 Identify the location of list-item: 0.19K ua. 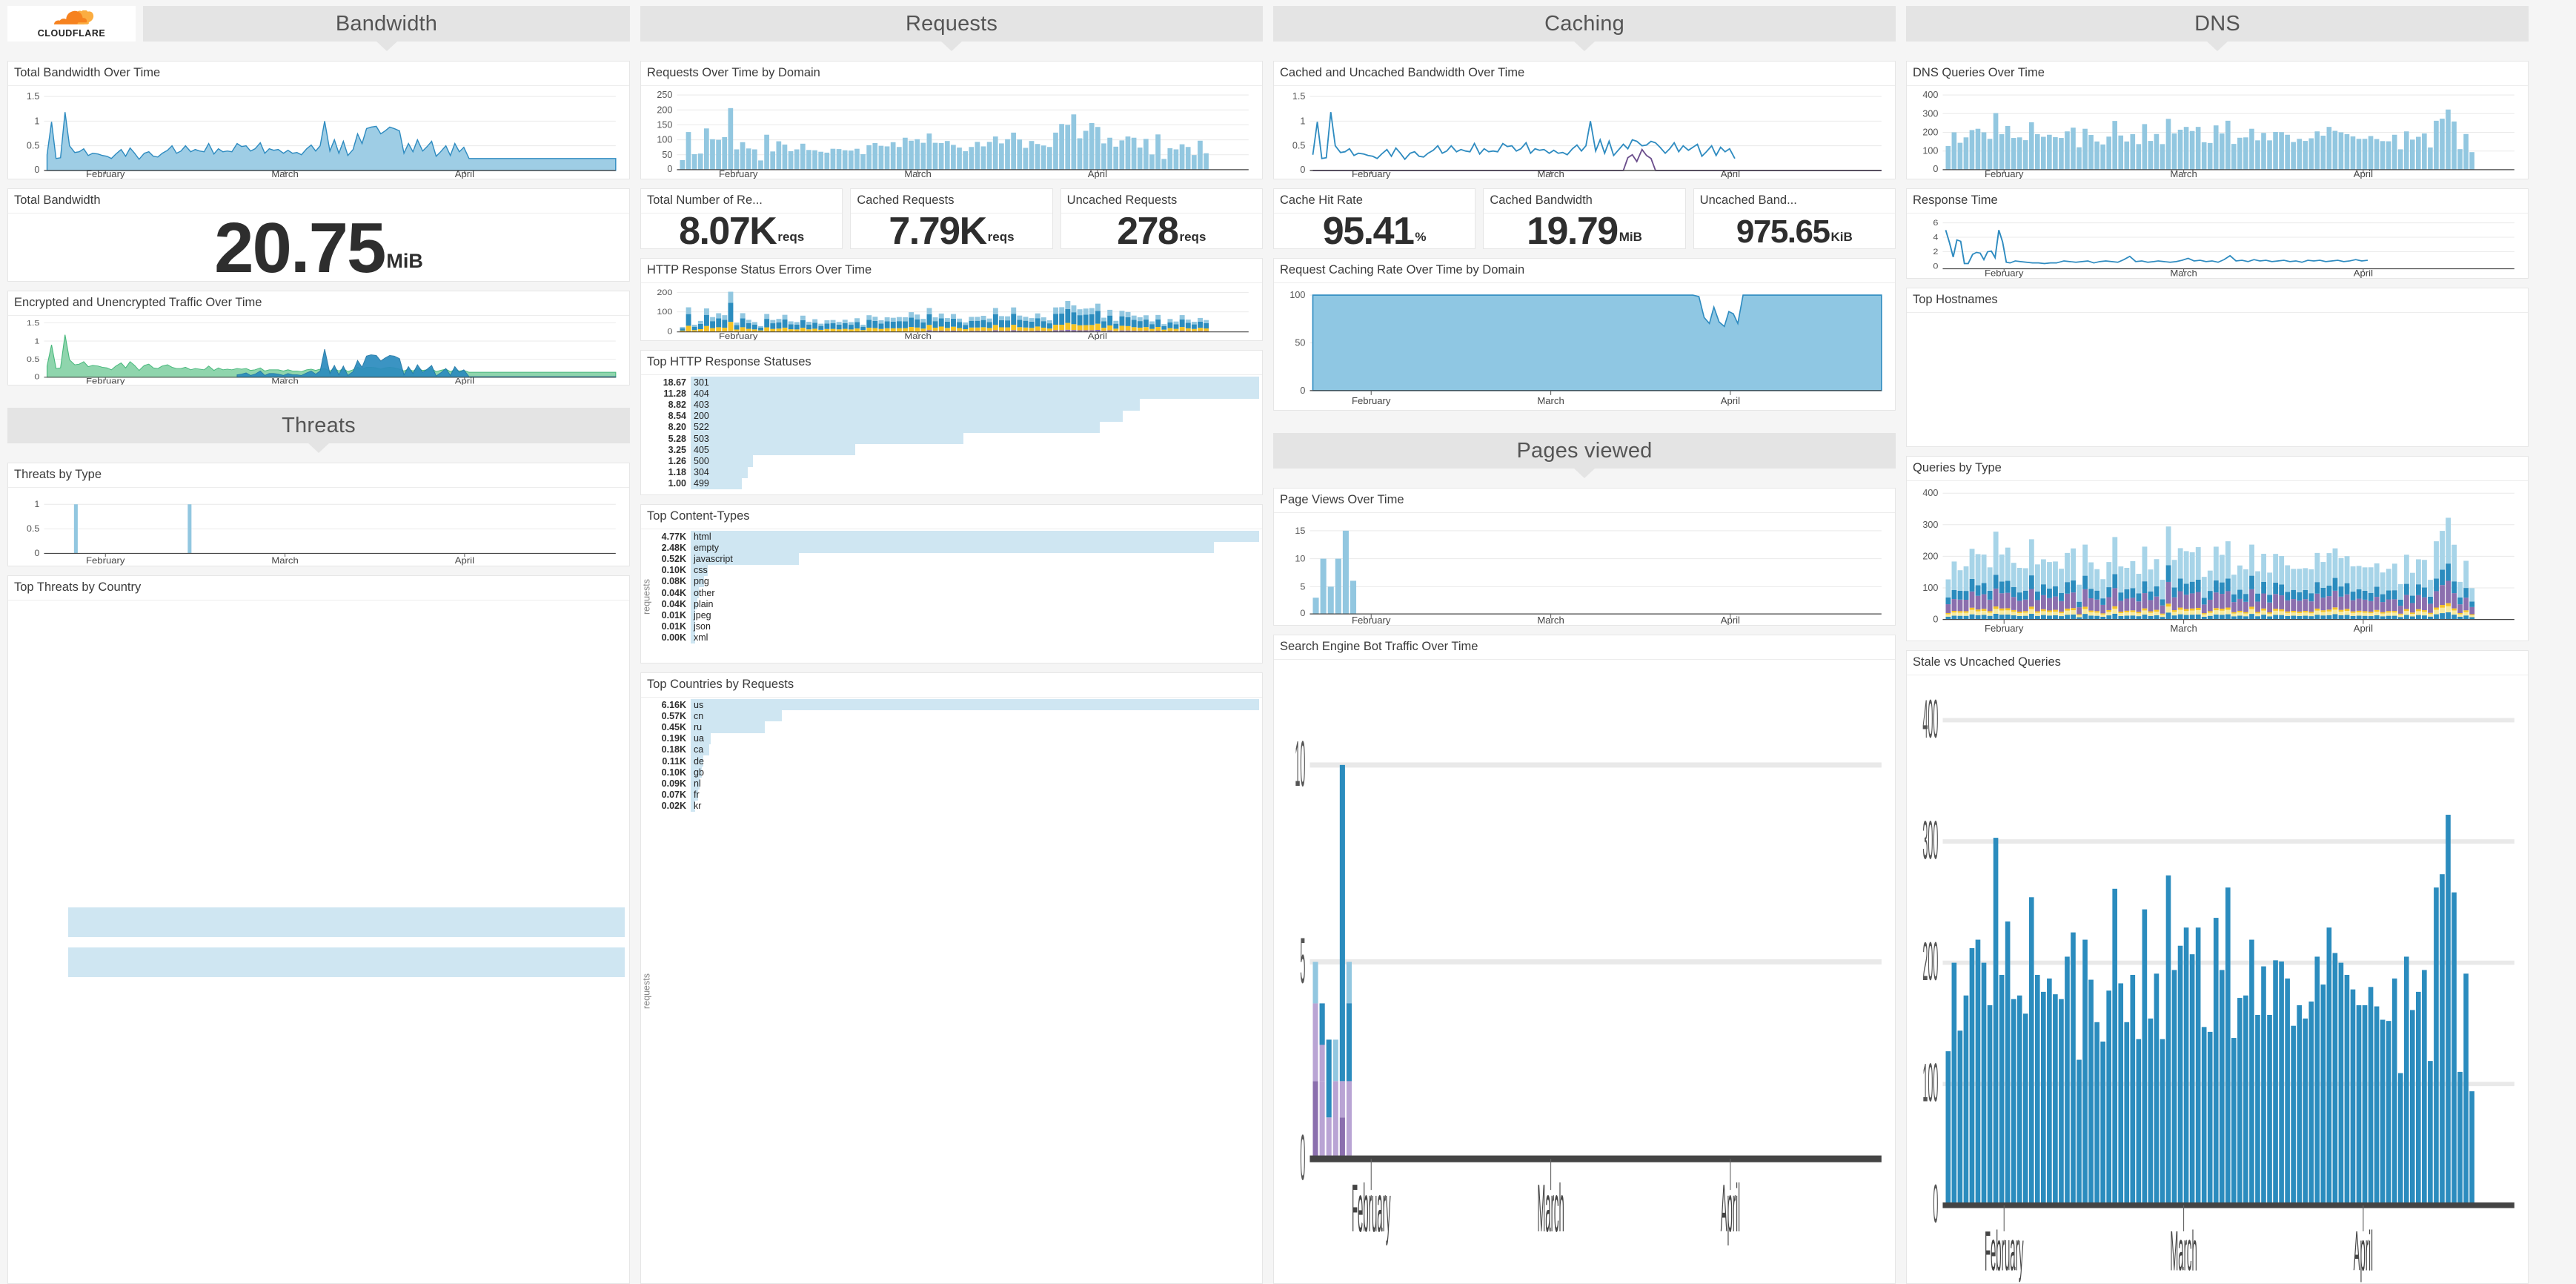
(956, 738).